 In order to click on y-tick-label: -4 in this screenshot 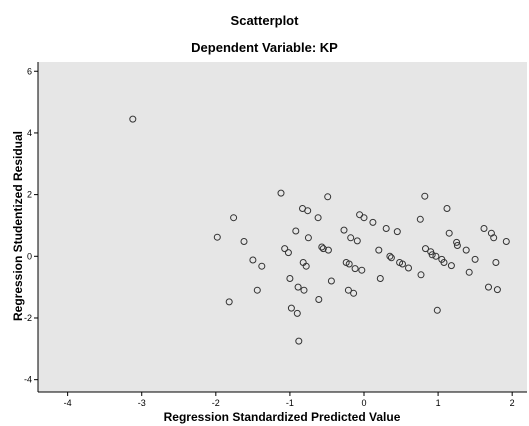, I will do `click(28, 380)`.